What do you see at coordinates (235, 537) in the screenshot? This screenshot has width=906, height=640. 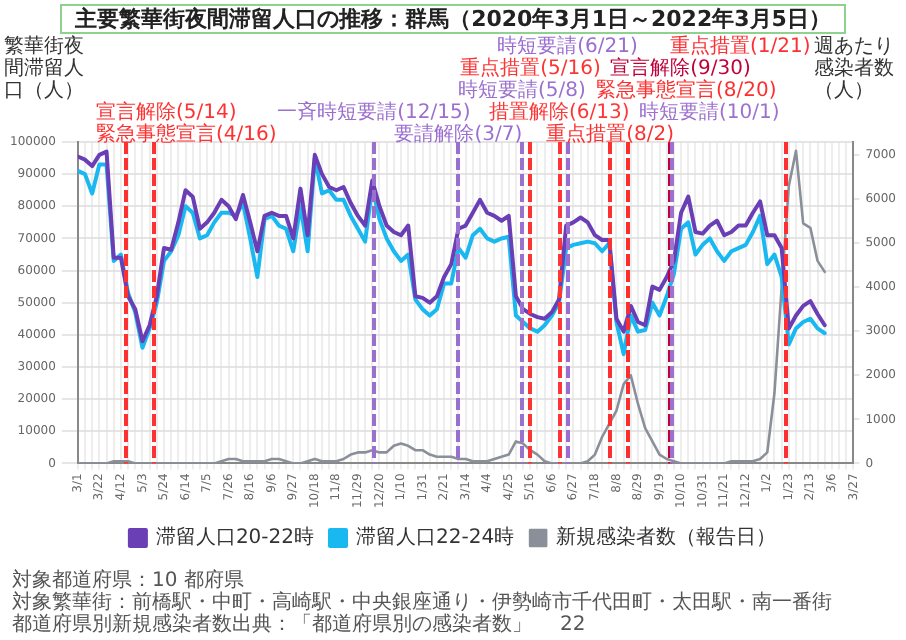 I see `legend-label: 滞留人口20-22時` at bounding box center [235, 537].